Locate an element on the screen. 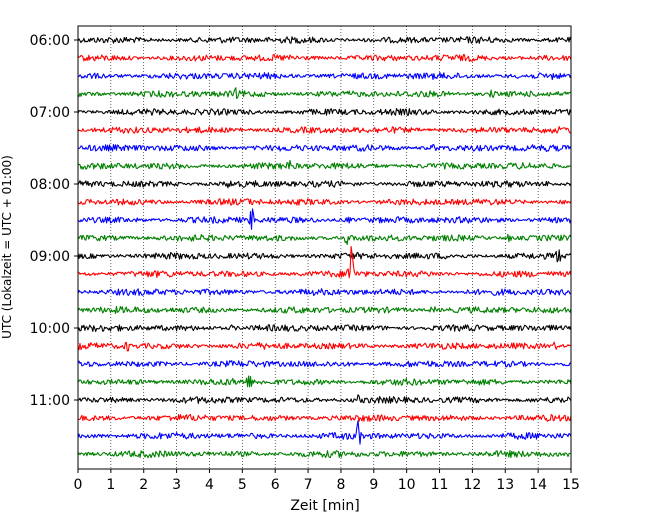 This screenshot has height=520, width=650. x-tick-label-0: 0 is located at coordinates (78, 485).